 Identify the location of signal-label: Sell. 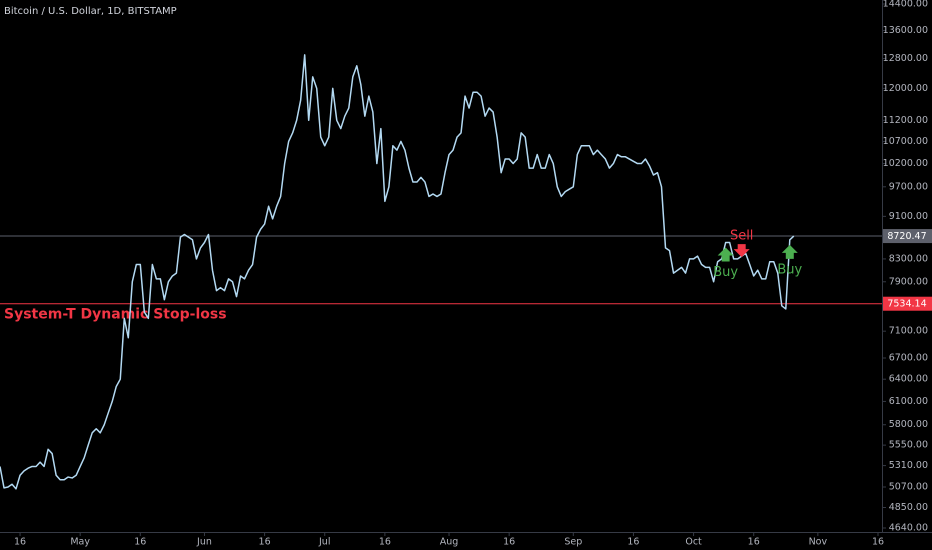
(741, 236).